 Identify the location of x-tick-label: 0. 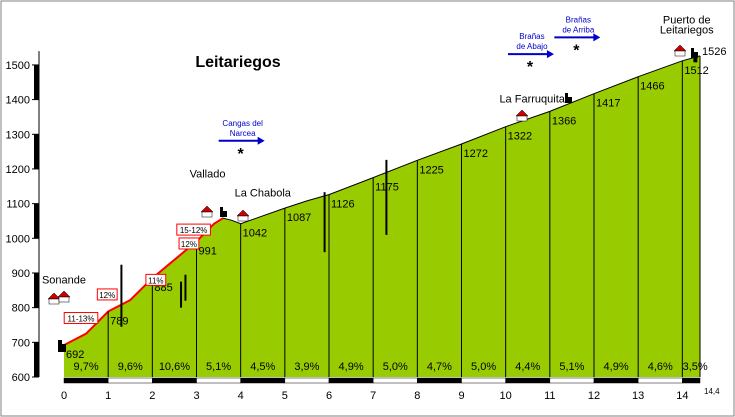
(64, 396).